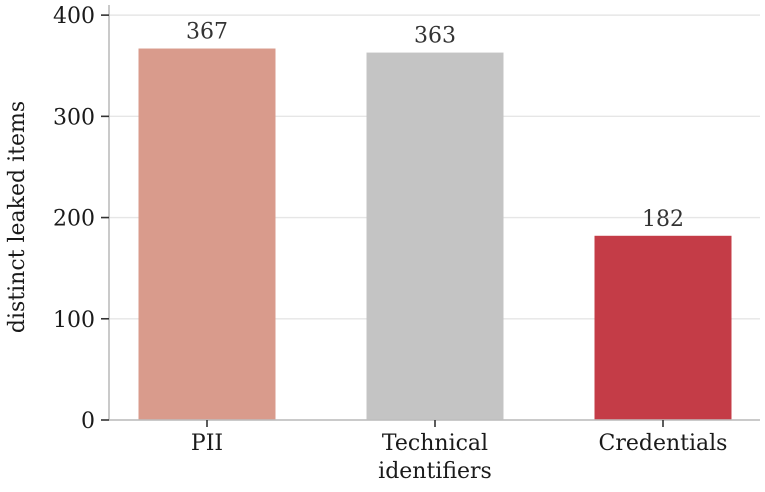 This screenshot has height=492, width=765. I want to click on y-ticks: 0 100 200 300 400, so click(81, 219).